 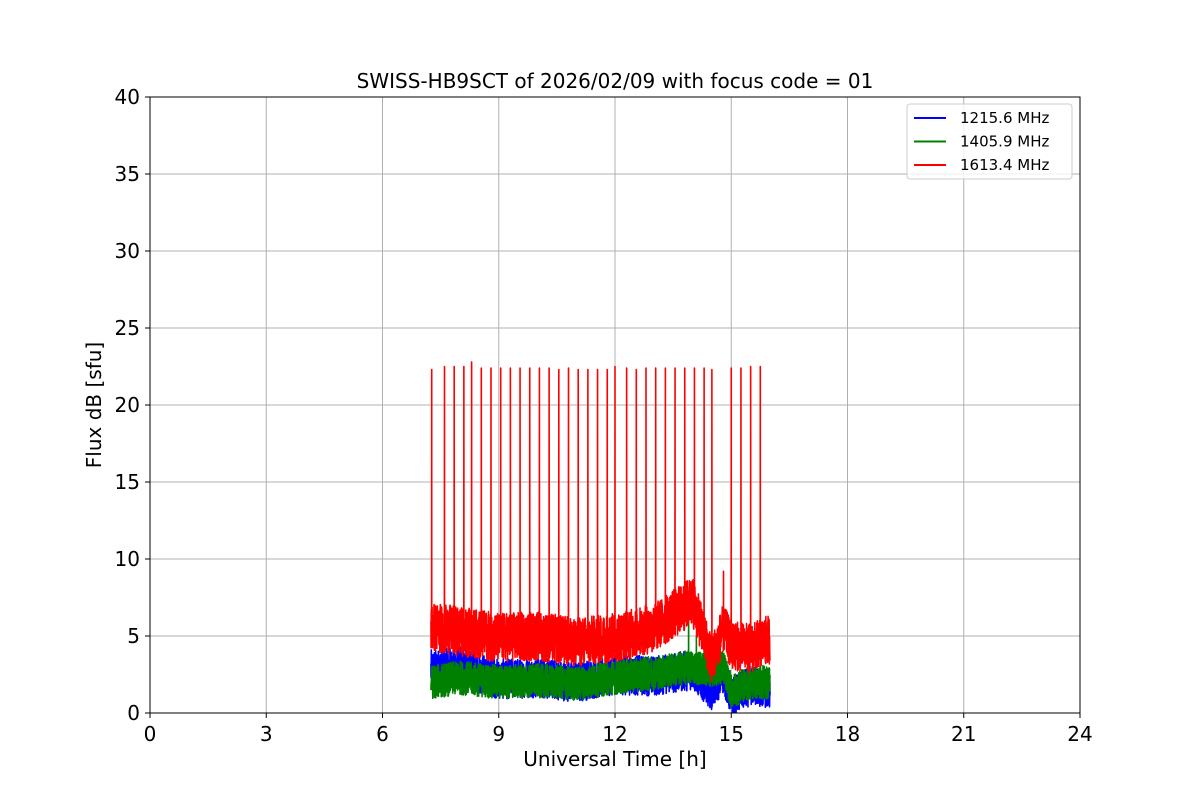 What do you see at coordinates (127, 405) in the screenshot?
I see `y-tick-label: 20` at bounding box center [127, 405].